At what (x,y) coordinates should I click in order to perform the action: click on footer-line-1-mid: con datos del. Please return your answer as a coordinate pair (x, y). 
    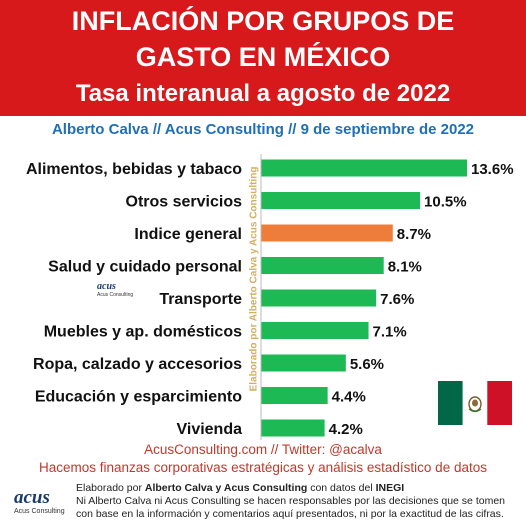
    Looking at the image, I should click on (341, 488).